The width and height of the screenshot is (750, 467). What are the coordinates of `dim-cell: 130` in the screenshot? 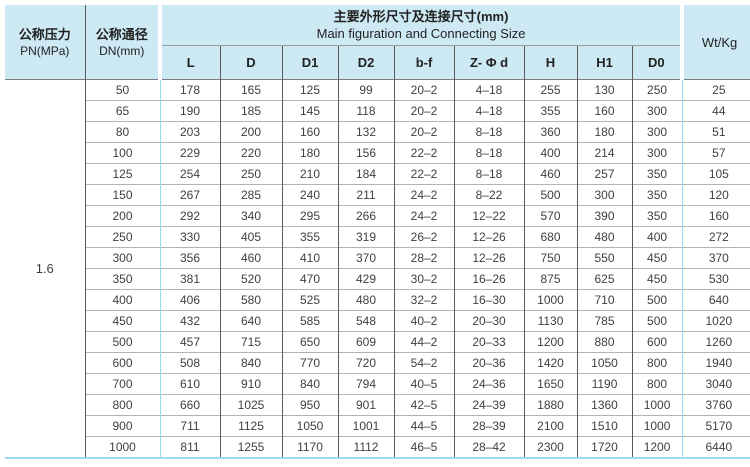 It's located at (604, 90).